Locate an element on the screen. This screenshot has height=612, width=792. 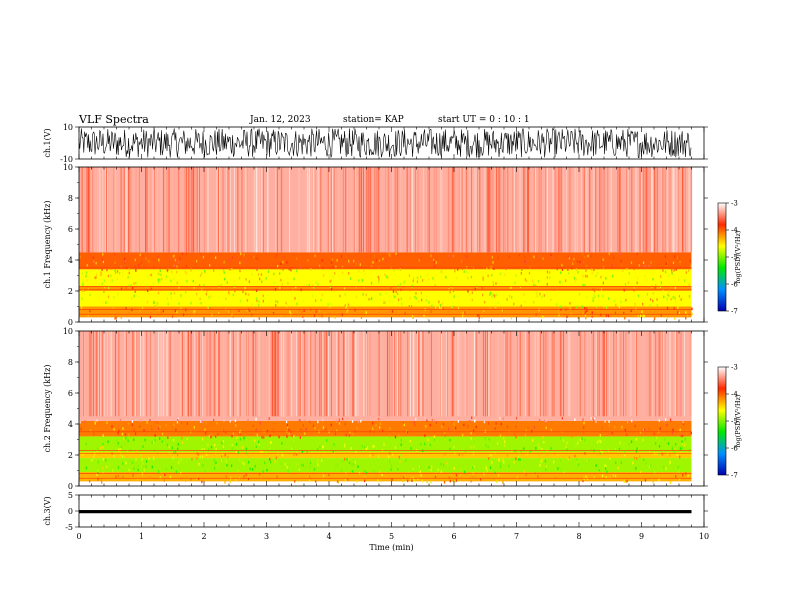
y-tick-label: 6 is located at coordinates (70, 229).